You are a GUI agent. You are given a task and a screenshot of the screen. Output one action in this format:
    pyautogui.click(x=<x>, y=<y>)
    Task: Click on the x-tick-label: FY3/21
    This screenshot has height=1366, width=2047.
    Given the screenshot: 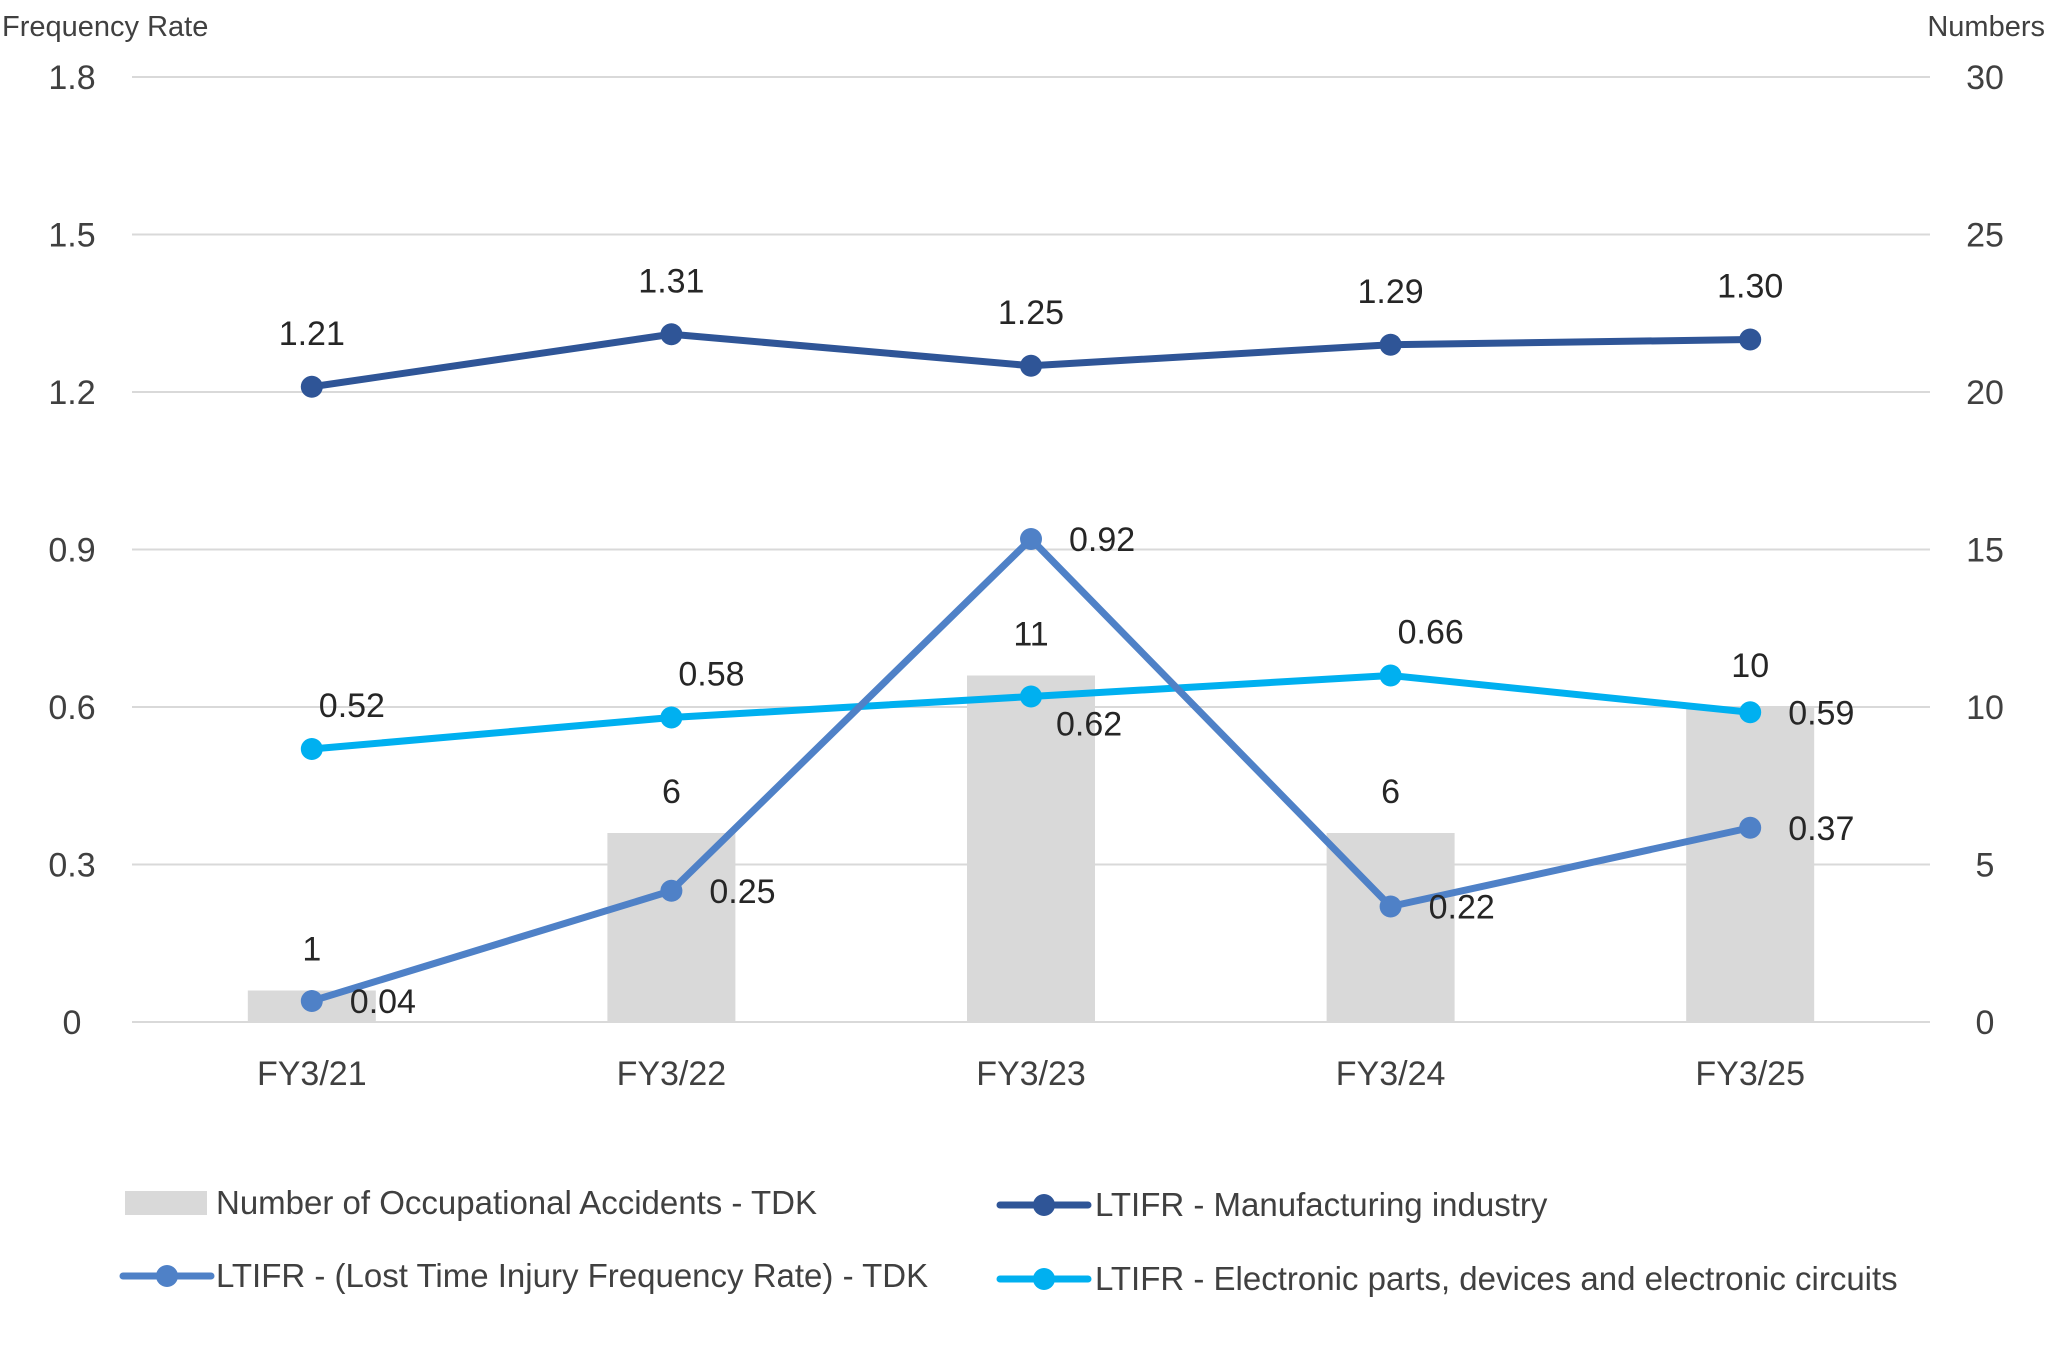 What is the action you would take?
    pyautogui.click(x=312, y=1074)
    